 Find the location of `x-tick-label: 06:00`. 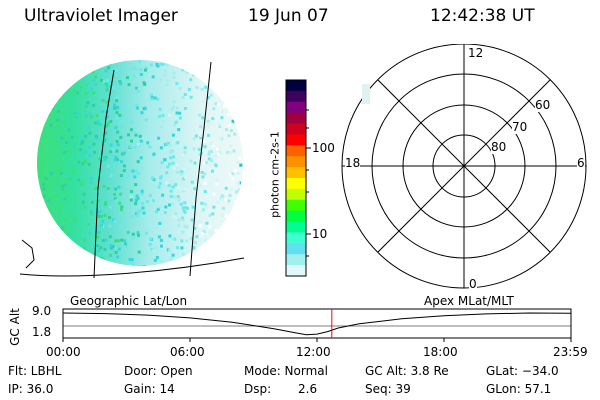

x-tick-label: 06:00 is located at coordinates (187, 352).